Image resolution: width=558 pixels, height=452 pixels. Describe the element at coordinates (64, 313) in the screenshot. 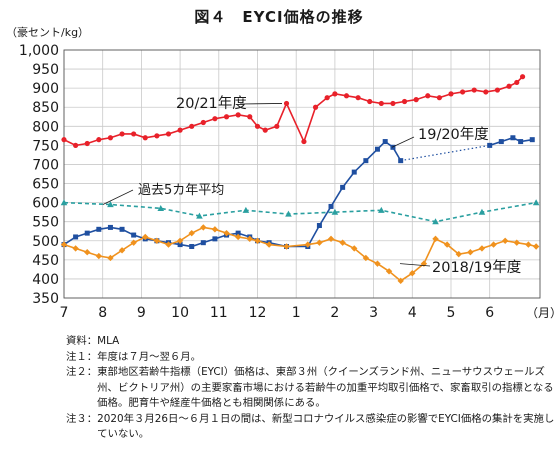

I see `x-tick-label: 7` at that location.